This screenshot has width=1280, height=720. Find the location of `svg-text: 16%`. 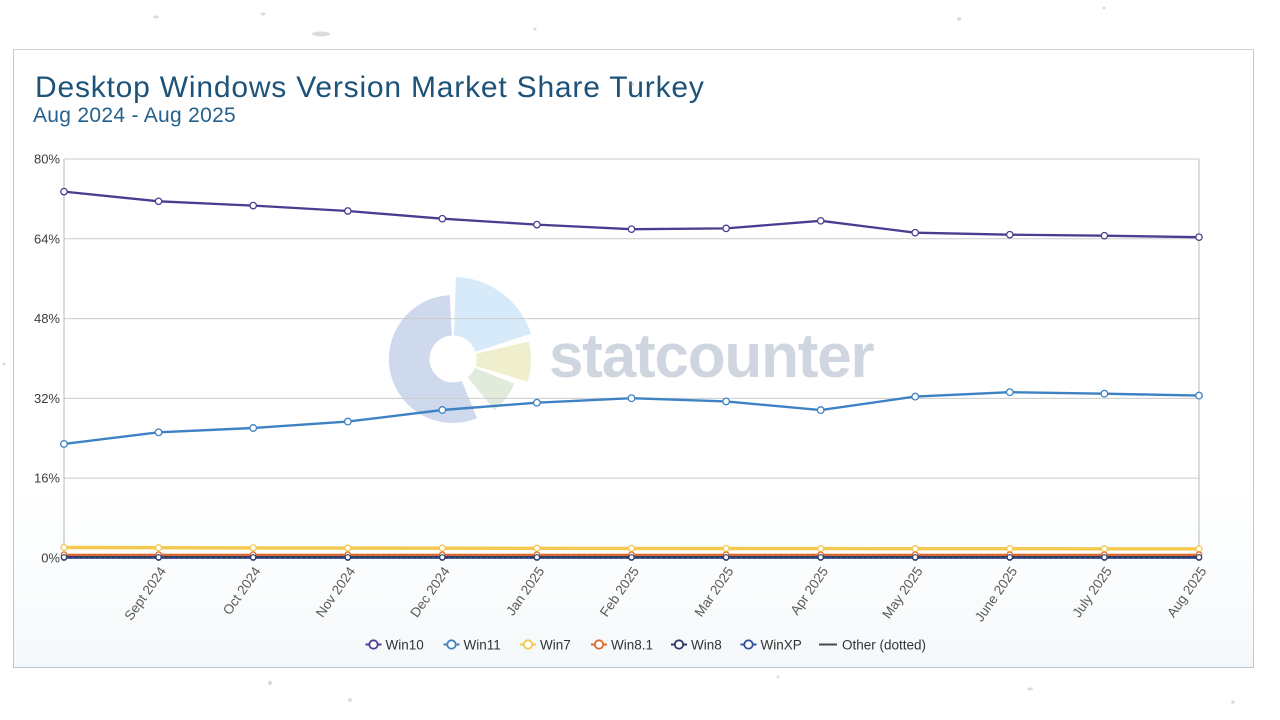

svg-text: 16% is located at coordinates (47, 478).